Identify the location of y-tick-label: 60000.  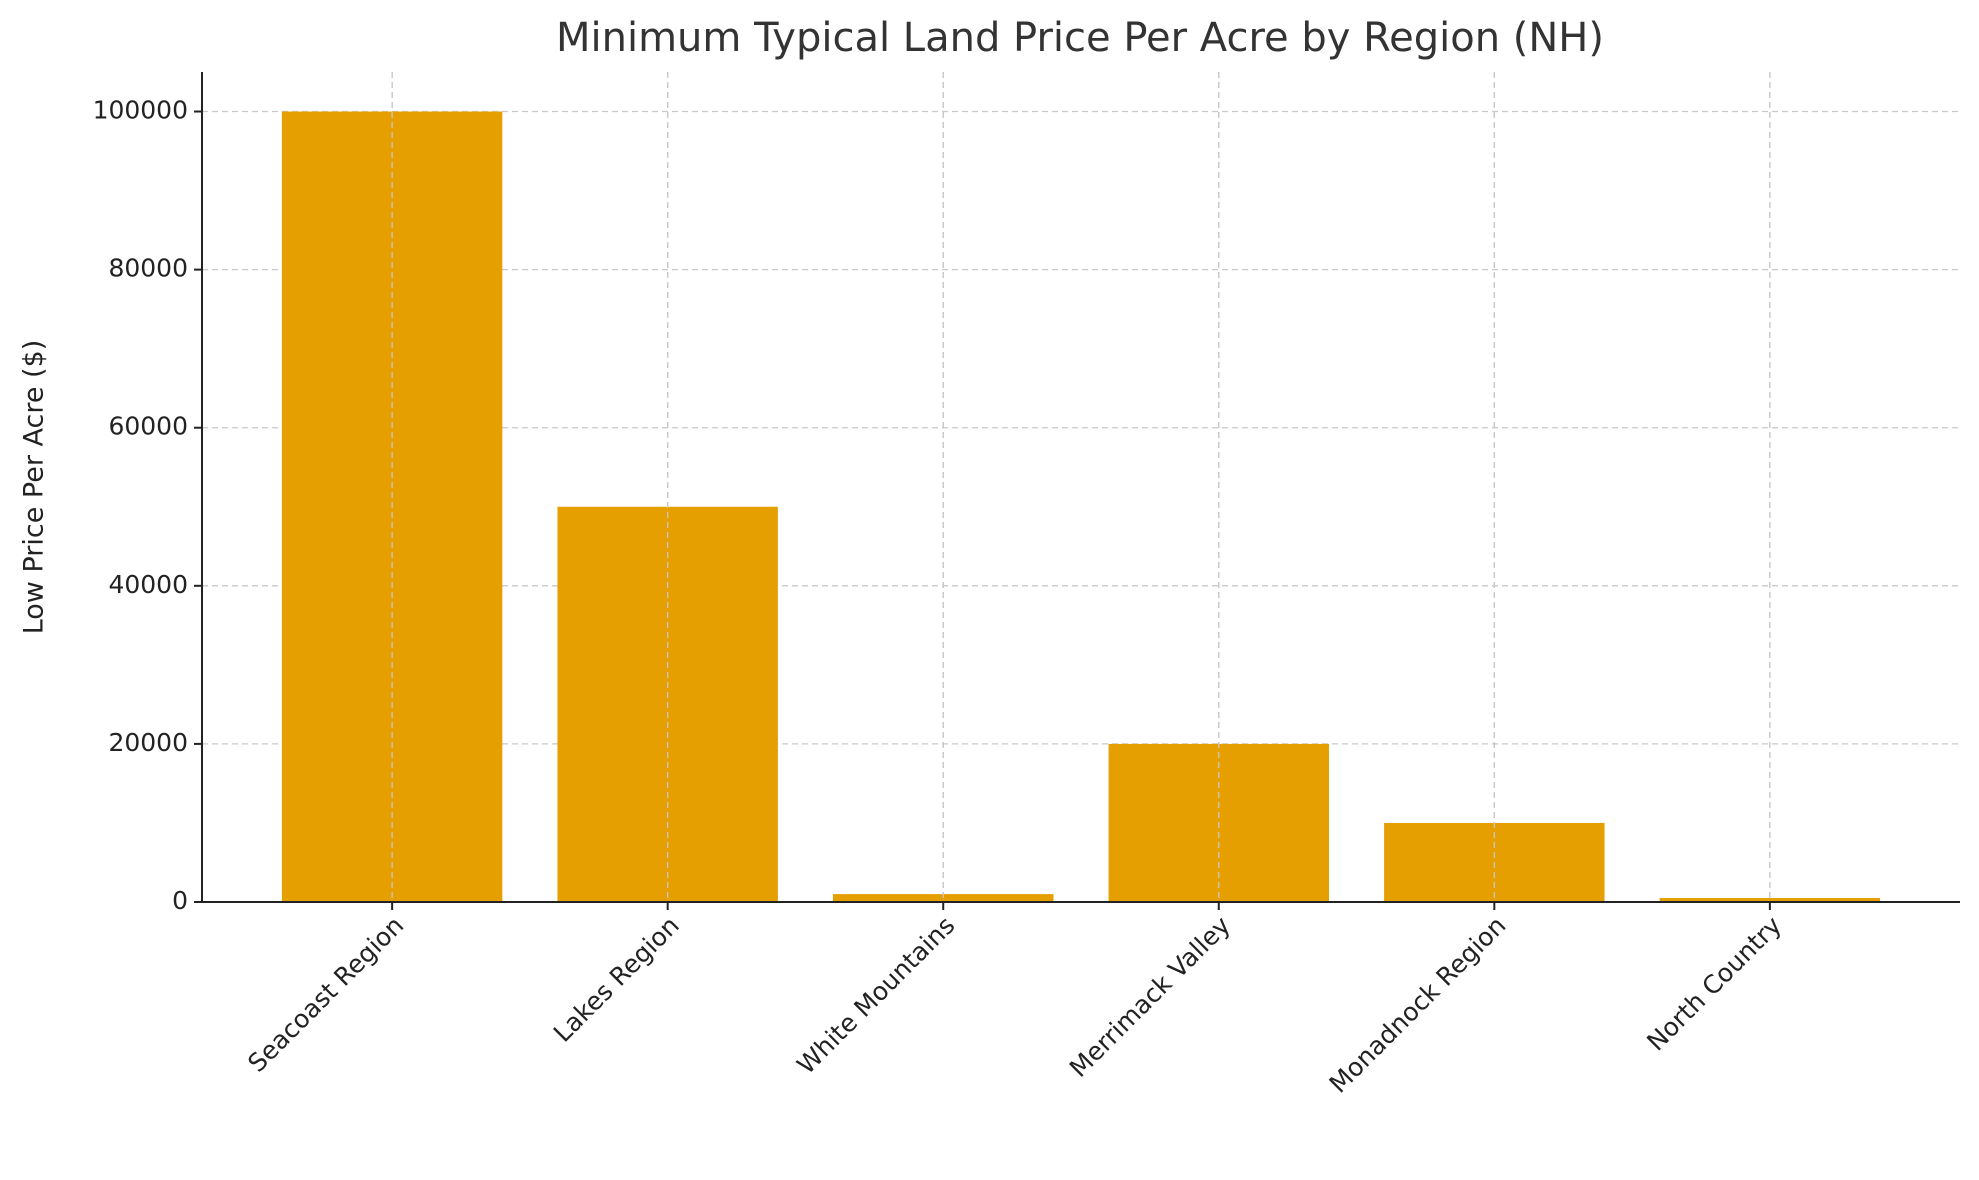
(148, 426).